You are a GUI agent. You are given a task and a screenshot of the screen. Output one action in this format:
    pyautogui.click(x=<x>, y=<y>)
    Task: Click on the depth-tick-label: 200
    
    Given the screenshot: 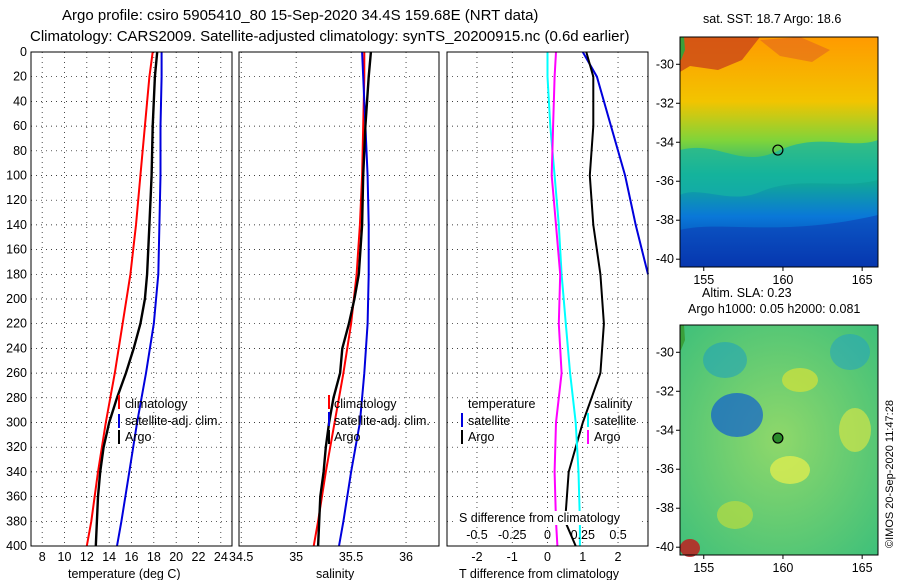 What is the action you would take?
    pyautogui.click(x=16, y=299)
    